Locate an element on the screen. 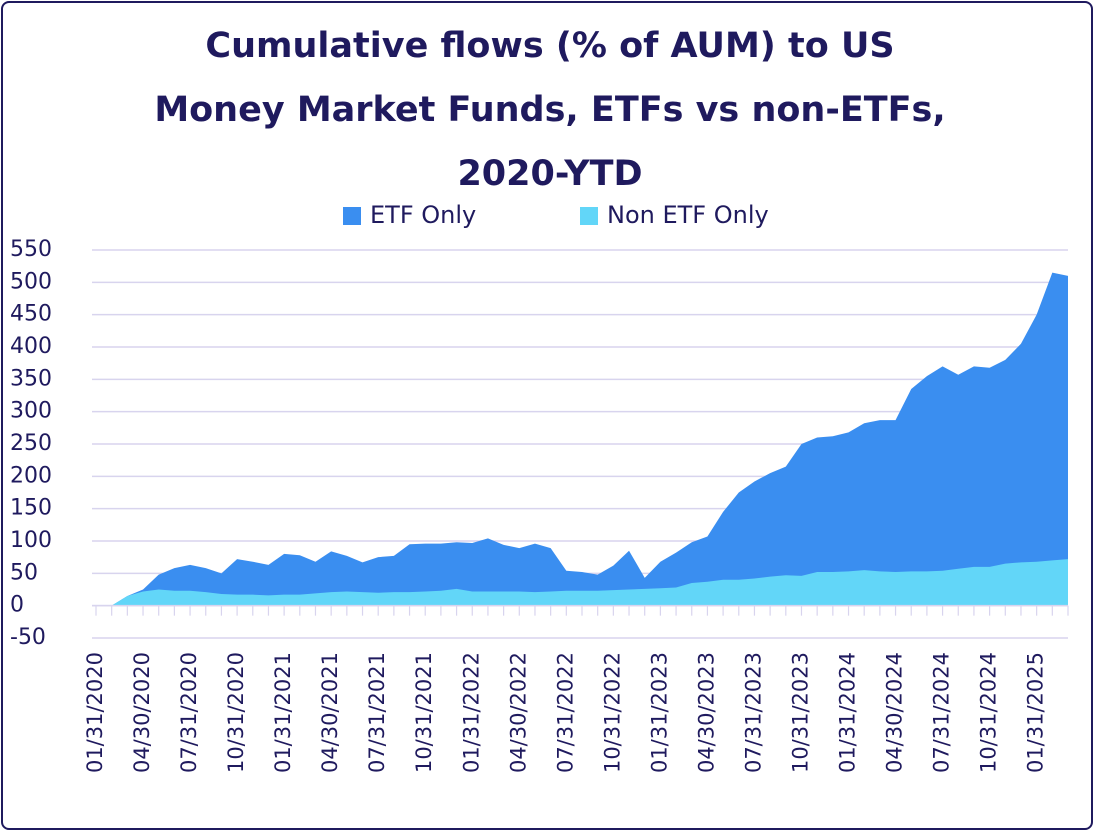 This screenshot has width=1098, height=835. y-tick-label: 450 is located at coordinates (31, 314).